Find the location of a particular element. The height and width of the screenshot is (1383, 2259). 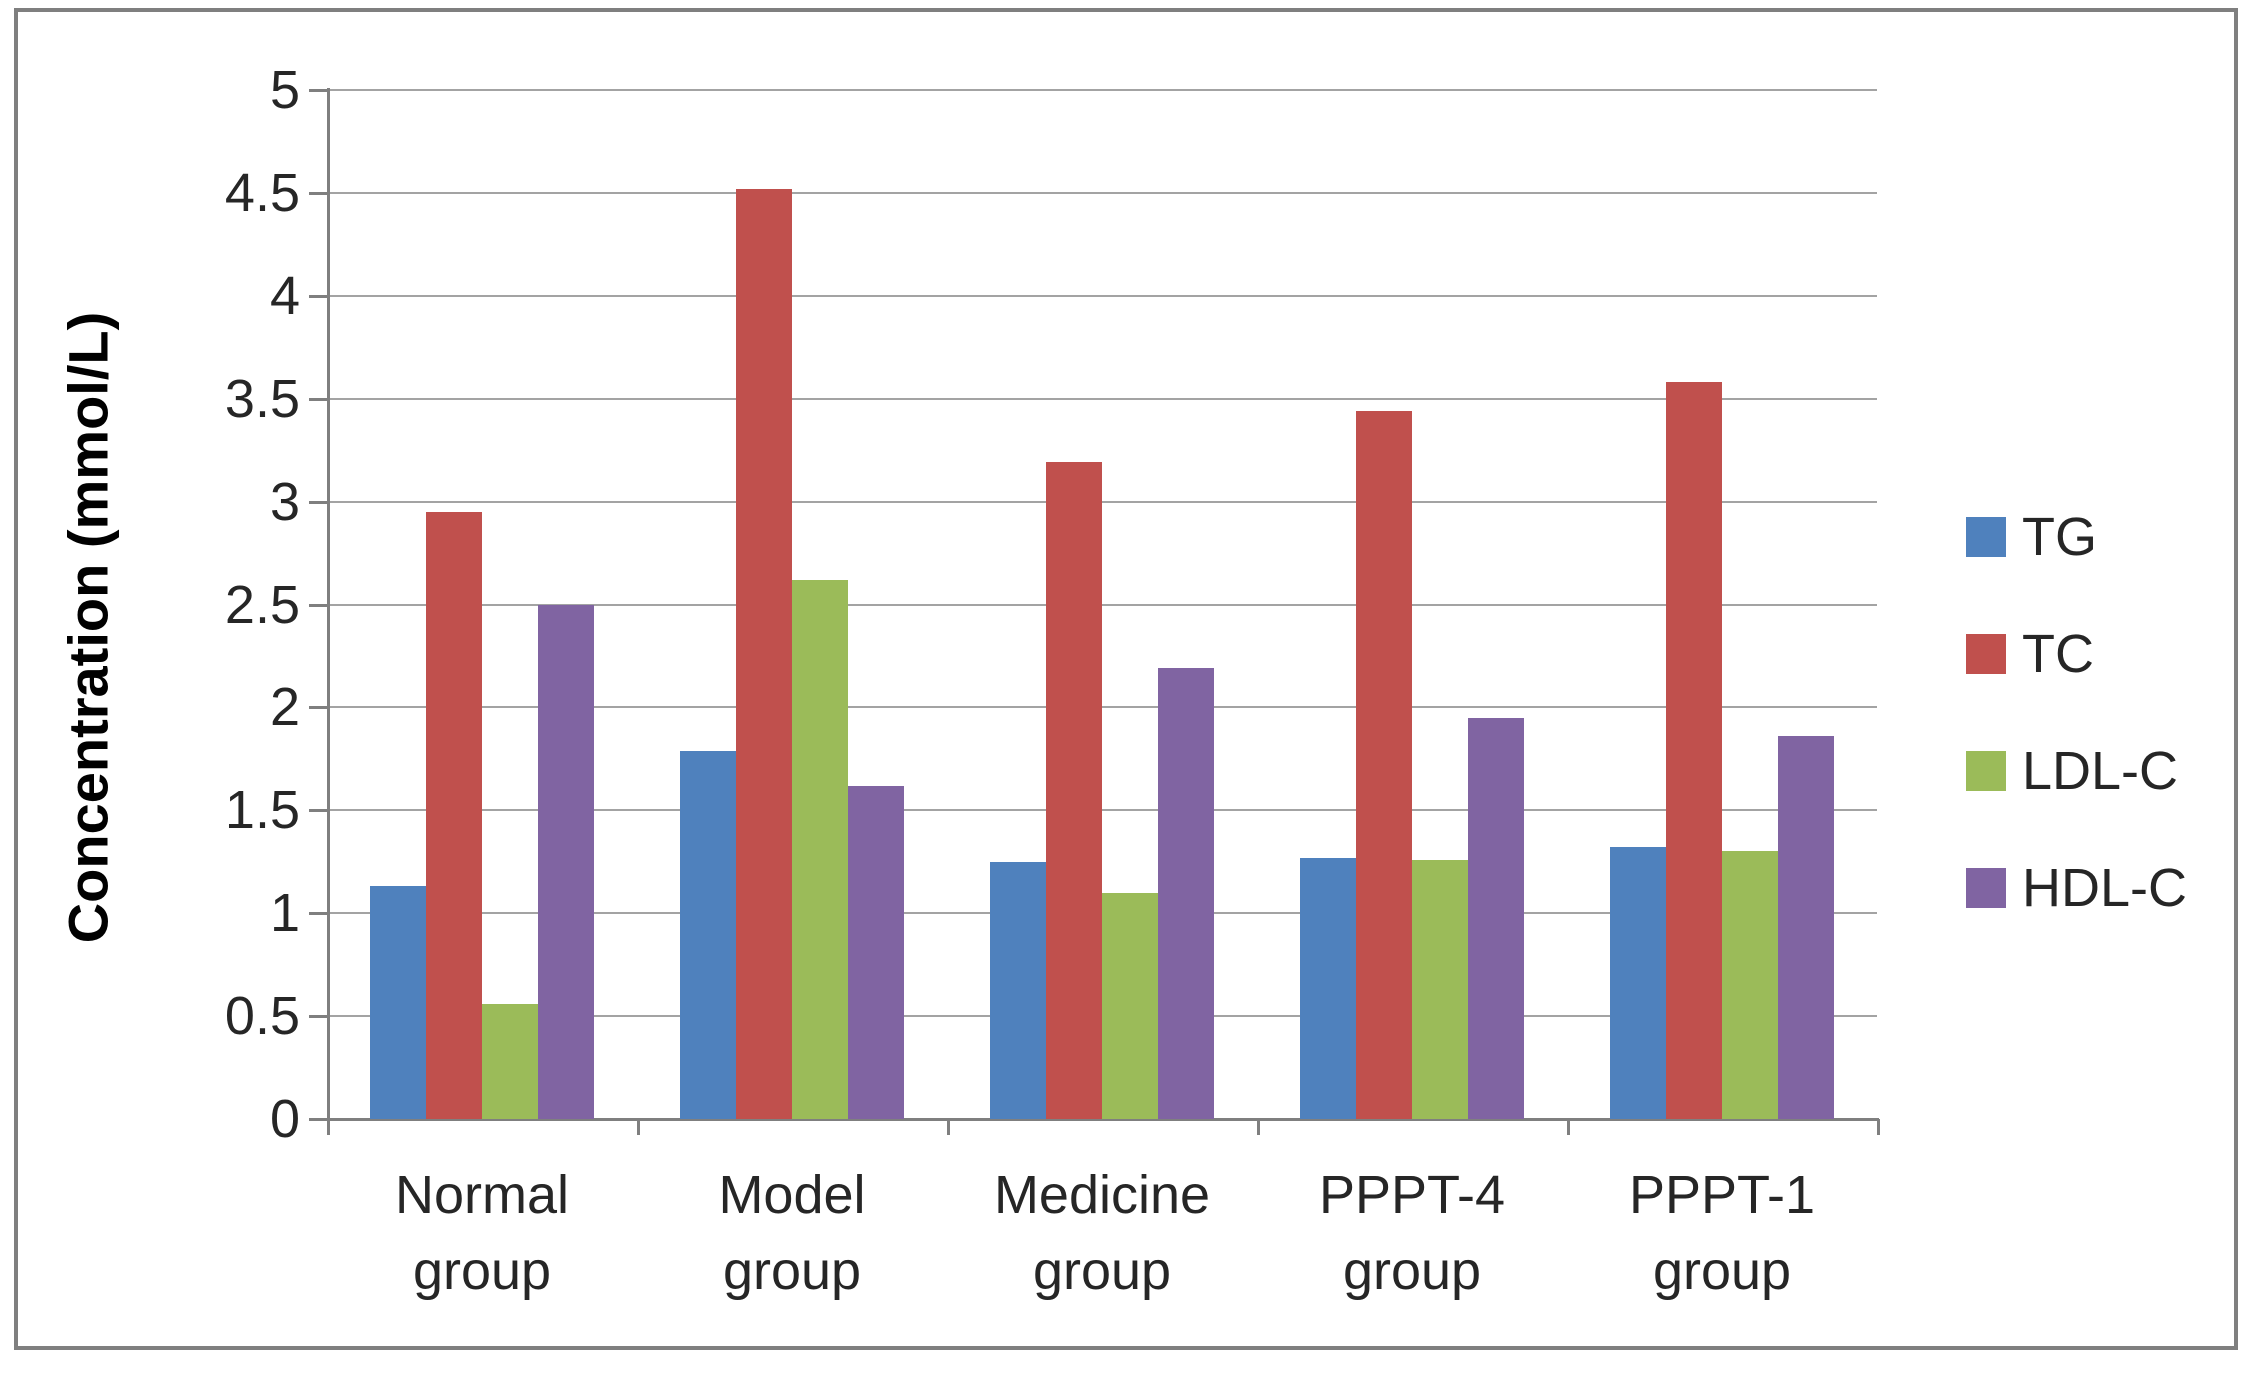

legend-label: TG is located at coordinates (2059, 536).